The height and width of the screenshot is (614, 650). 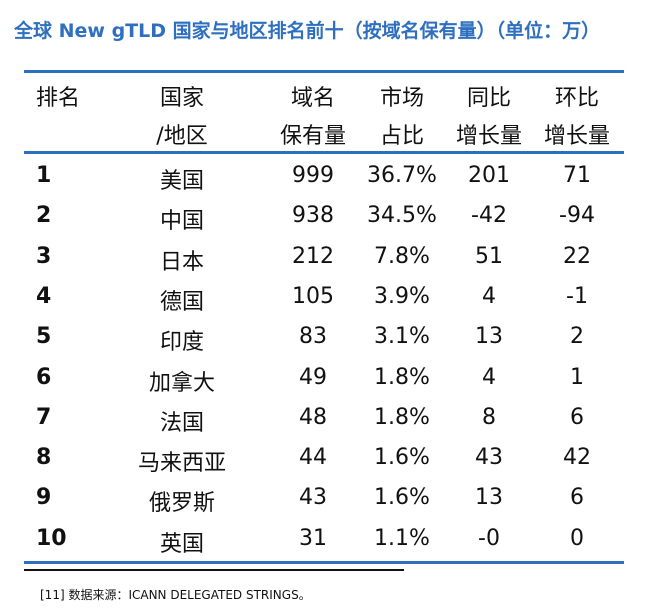 I want to click on cell-country: 日本, so click(x=182, y=262).